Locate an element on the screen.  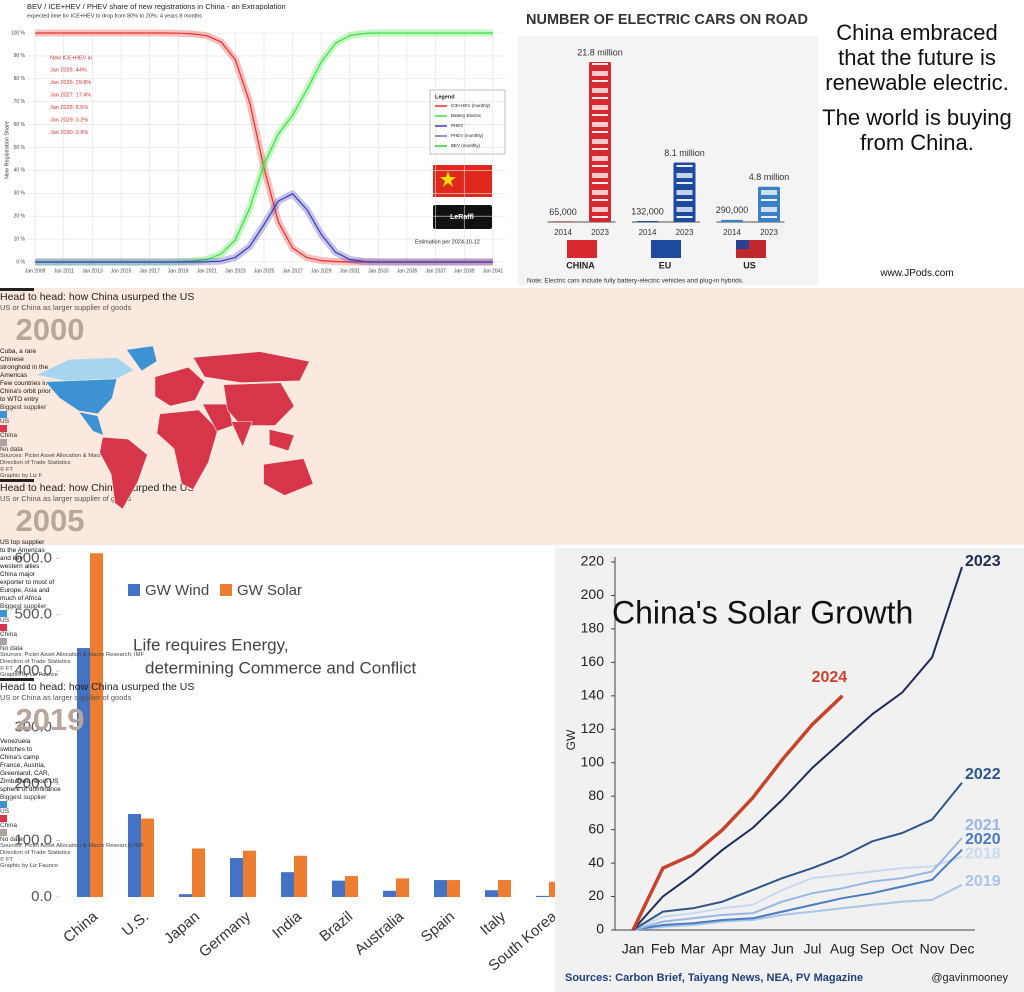
x-tick-label: Apr is located at coordinates (723, 949).